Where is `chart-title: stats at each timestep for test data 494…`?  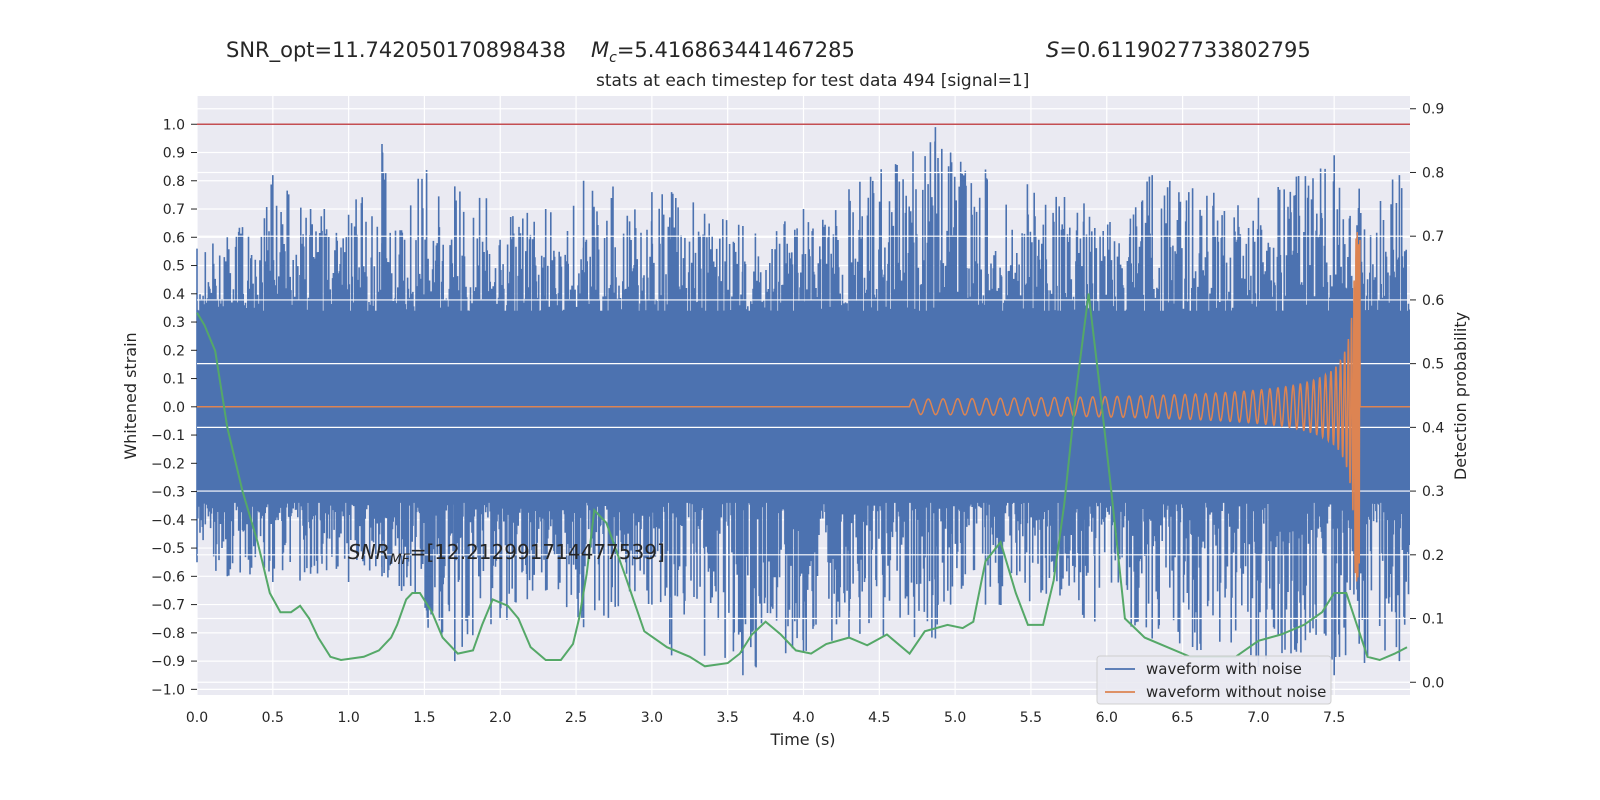 chart-title: stats at each timestep for test data 494… is located at coordinates (813, 81).